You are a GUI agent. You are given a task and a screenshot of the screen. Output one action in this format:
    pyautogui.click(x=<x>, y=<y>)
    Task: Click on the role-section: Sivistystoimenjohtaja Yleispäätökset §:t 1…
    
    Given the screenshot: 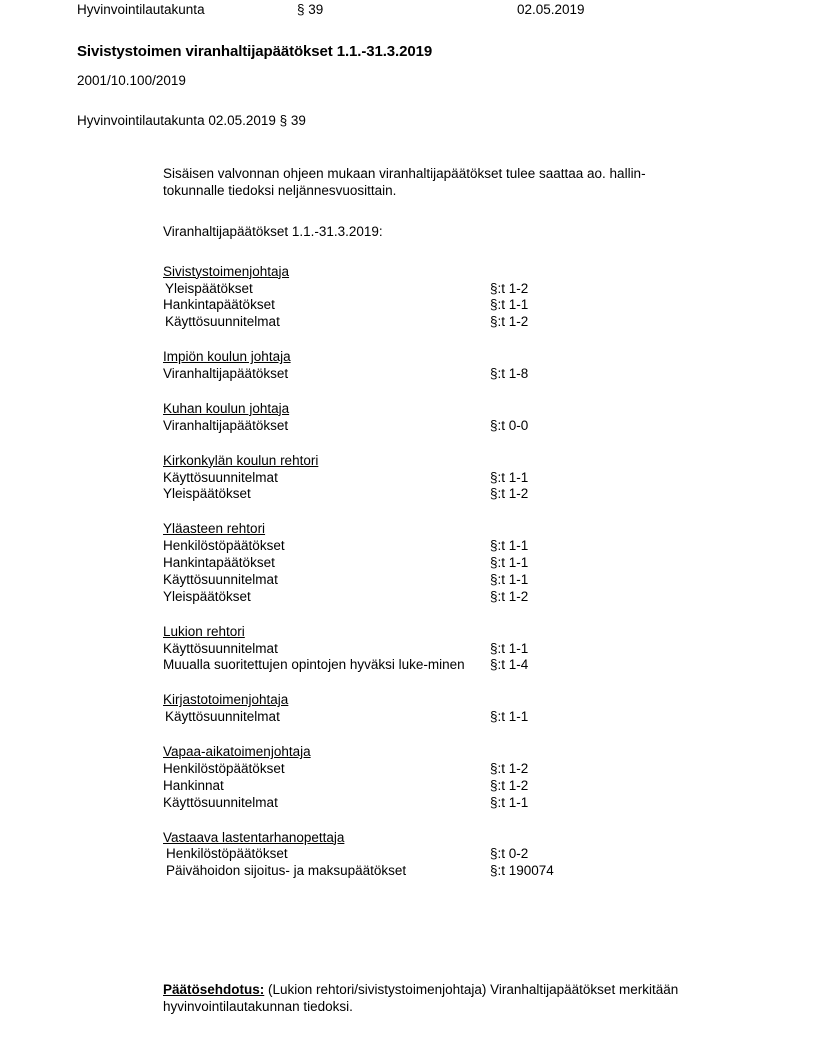 What is the action you would take?
    pyautogui.click(x=463, y=298)
    